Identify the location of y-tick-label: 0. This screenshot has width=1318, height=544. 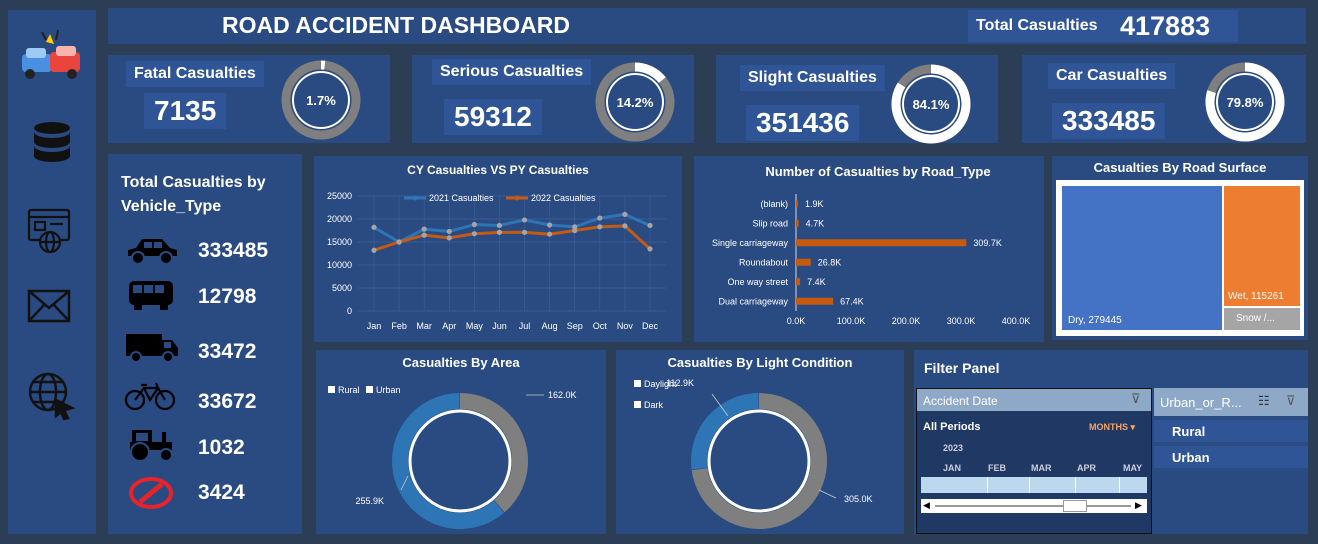
(349, 311).